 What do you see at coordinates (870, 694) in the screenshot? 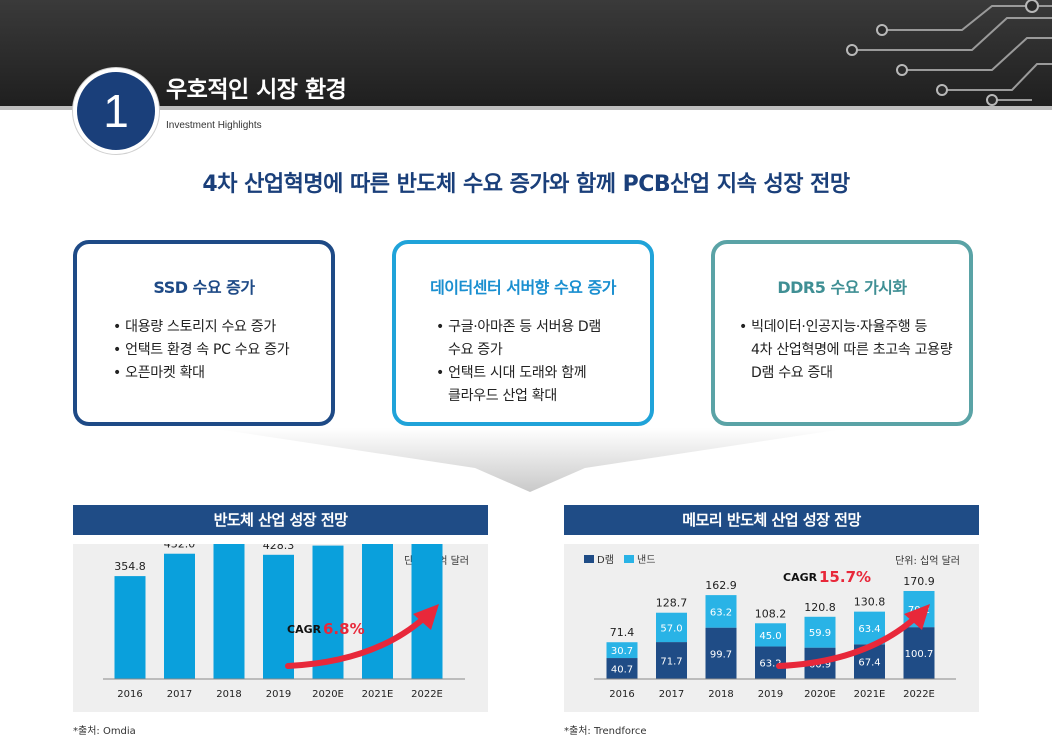
I see `chart2-x-tick: 2021E` at bounding box center [870, 694].